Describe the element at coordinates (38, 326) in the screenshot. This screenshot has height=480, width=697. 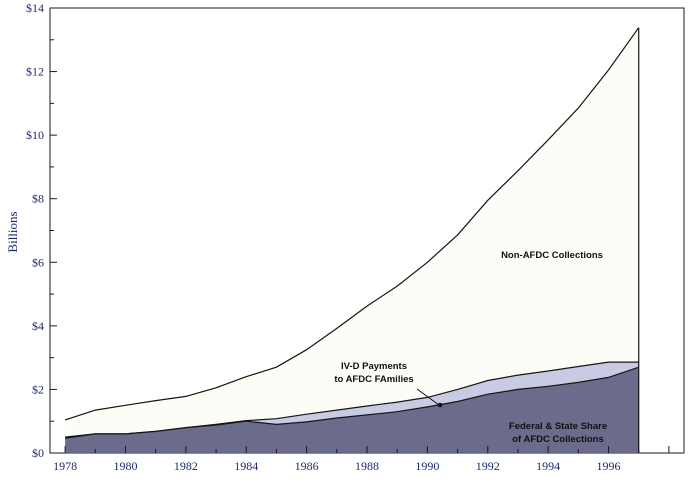
I see `y-tick-label: $4` at that location.